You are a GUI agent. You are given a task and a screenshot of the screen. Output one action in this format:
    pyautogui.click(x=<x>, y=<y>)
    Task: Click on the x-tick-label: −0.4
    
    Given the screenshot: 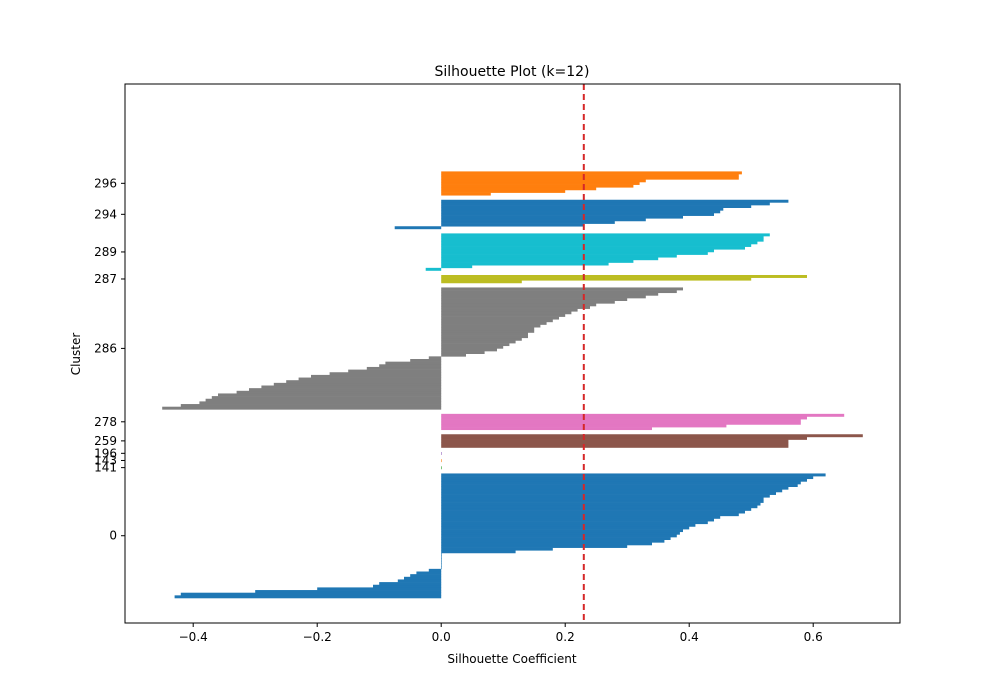 What is the action you would take?
    pyautogui.click(x=193, y=637)
    